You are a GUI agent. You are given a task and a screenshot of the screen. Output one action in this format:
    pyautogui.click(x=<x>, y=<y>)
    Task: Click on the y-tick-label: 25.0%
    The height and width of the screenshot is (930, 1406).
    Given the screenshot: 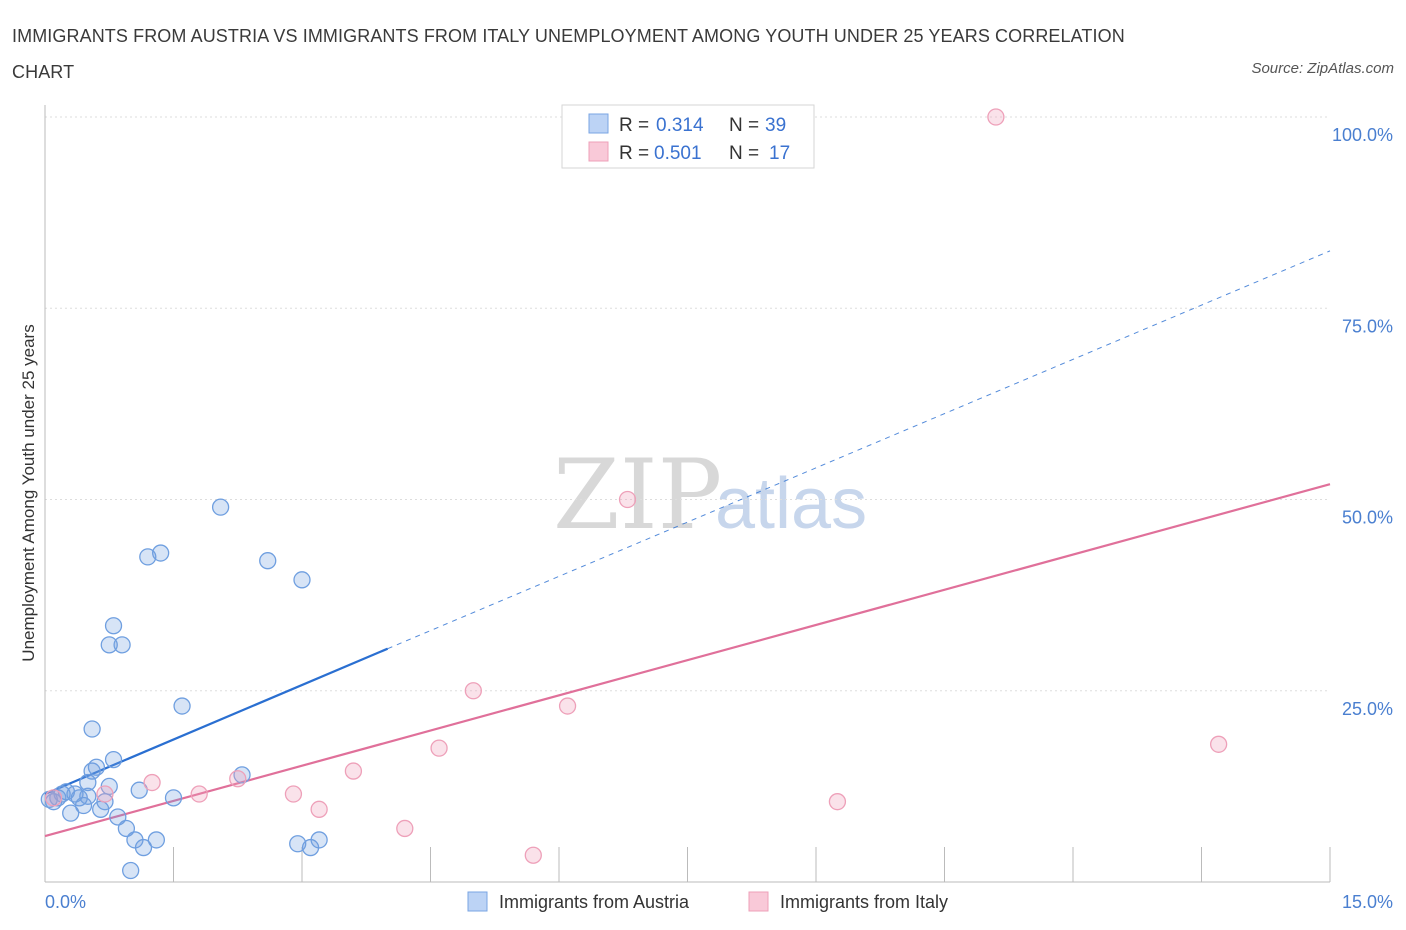 What is the action you would take?
    pyautogui.click(x=1367, y=709)
    